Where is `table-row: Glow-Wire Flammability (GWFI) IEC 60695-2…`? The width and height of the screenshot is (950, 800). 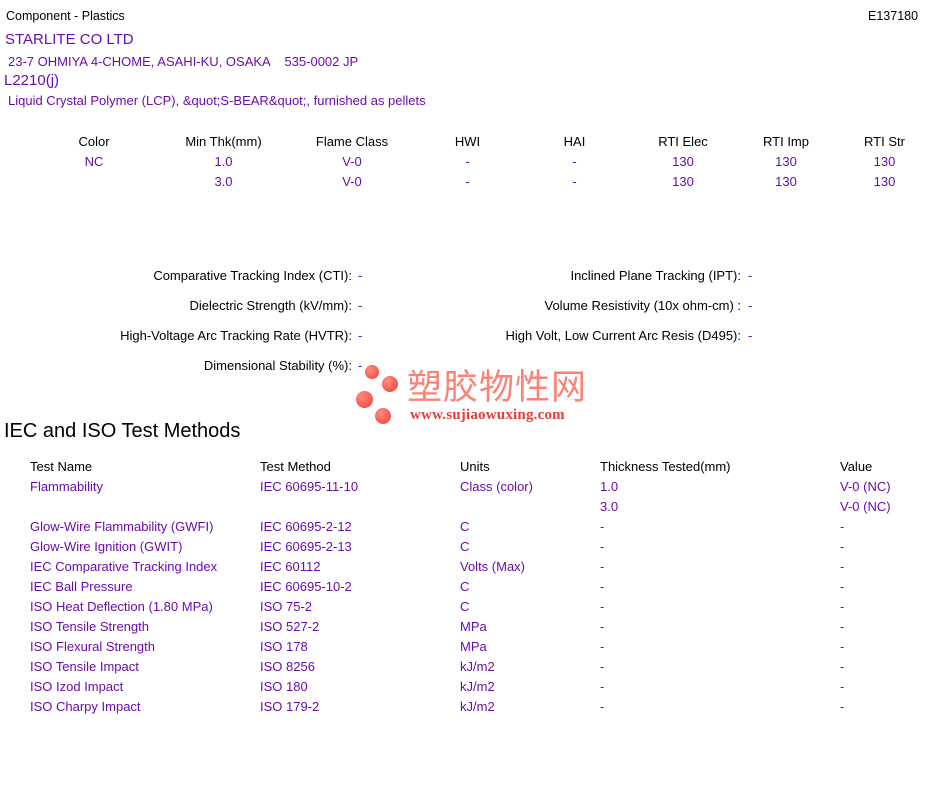
table-row: Glow-Wire Flammability (GWFI) IEC 60695-2… is located at coordinates (482, 526).